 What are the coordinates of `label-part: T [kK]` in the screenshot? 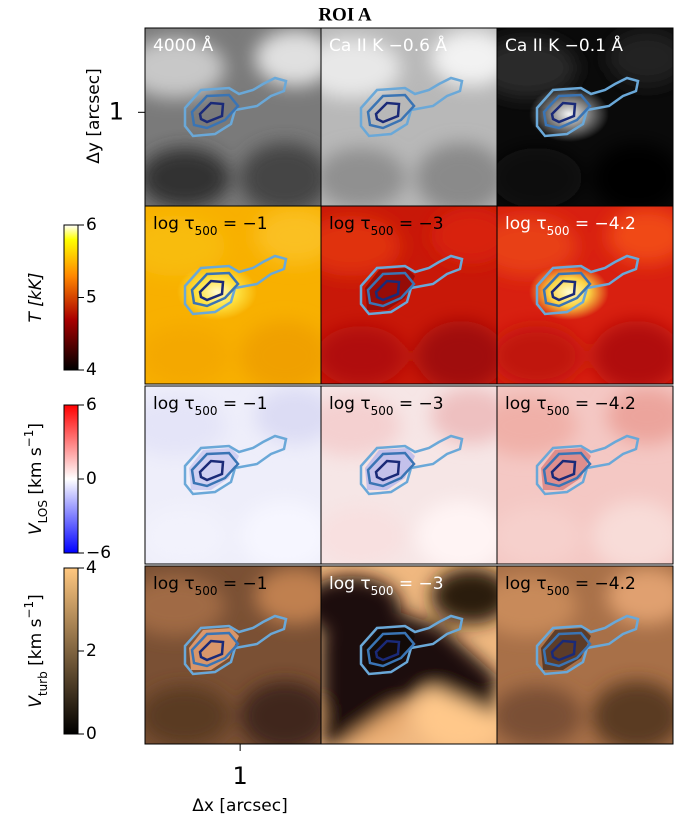 It's located at (36, 297).